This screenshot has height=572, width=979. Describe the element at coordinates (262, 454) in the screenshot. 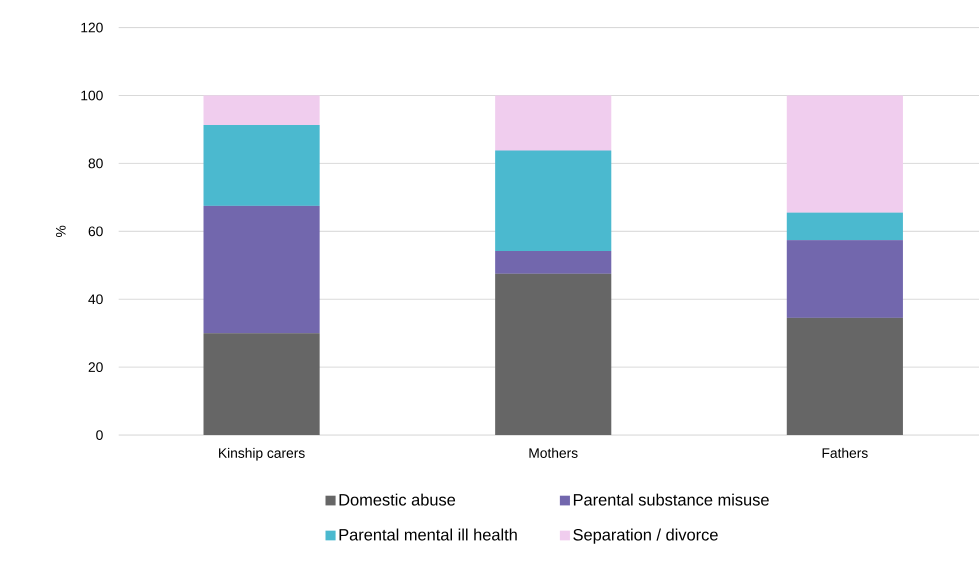

I see `x-tick-label: Kinship carers` at that location.